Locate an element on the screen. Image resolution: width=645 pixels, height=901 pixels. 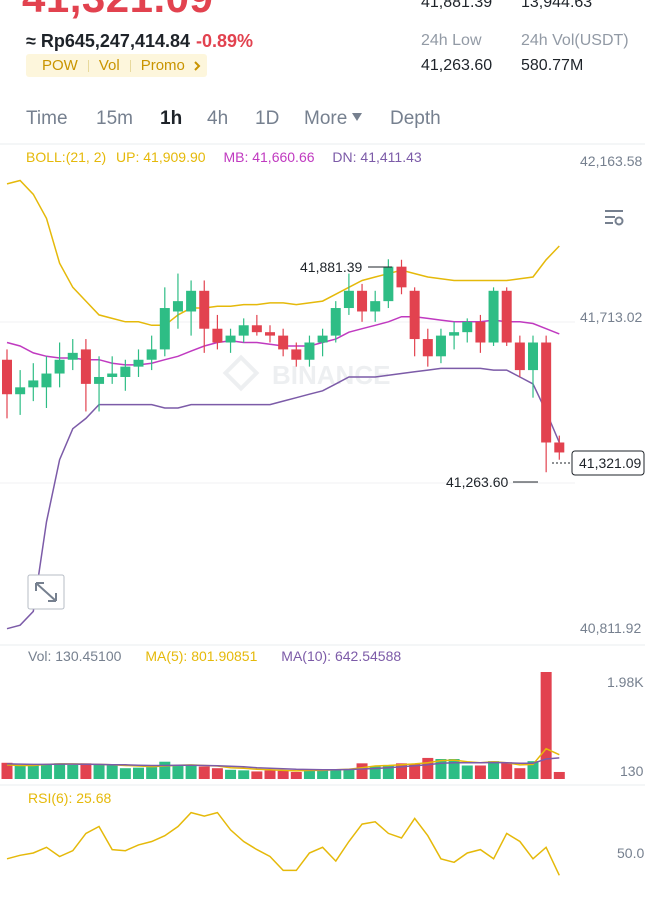
tag-vol: Vol is located at coordinates (109, 65).